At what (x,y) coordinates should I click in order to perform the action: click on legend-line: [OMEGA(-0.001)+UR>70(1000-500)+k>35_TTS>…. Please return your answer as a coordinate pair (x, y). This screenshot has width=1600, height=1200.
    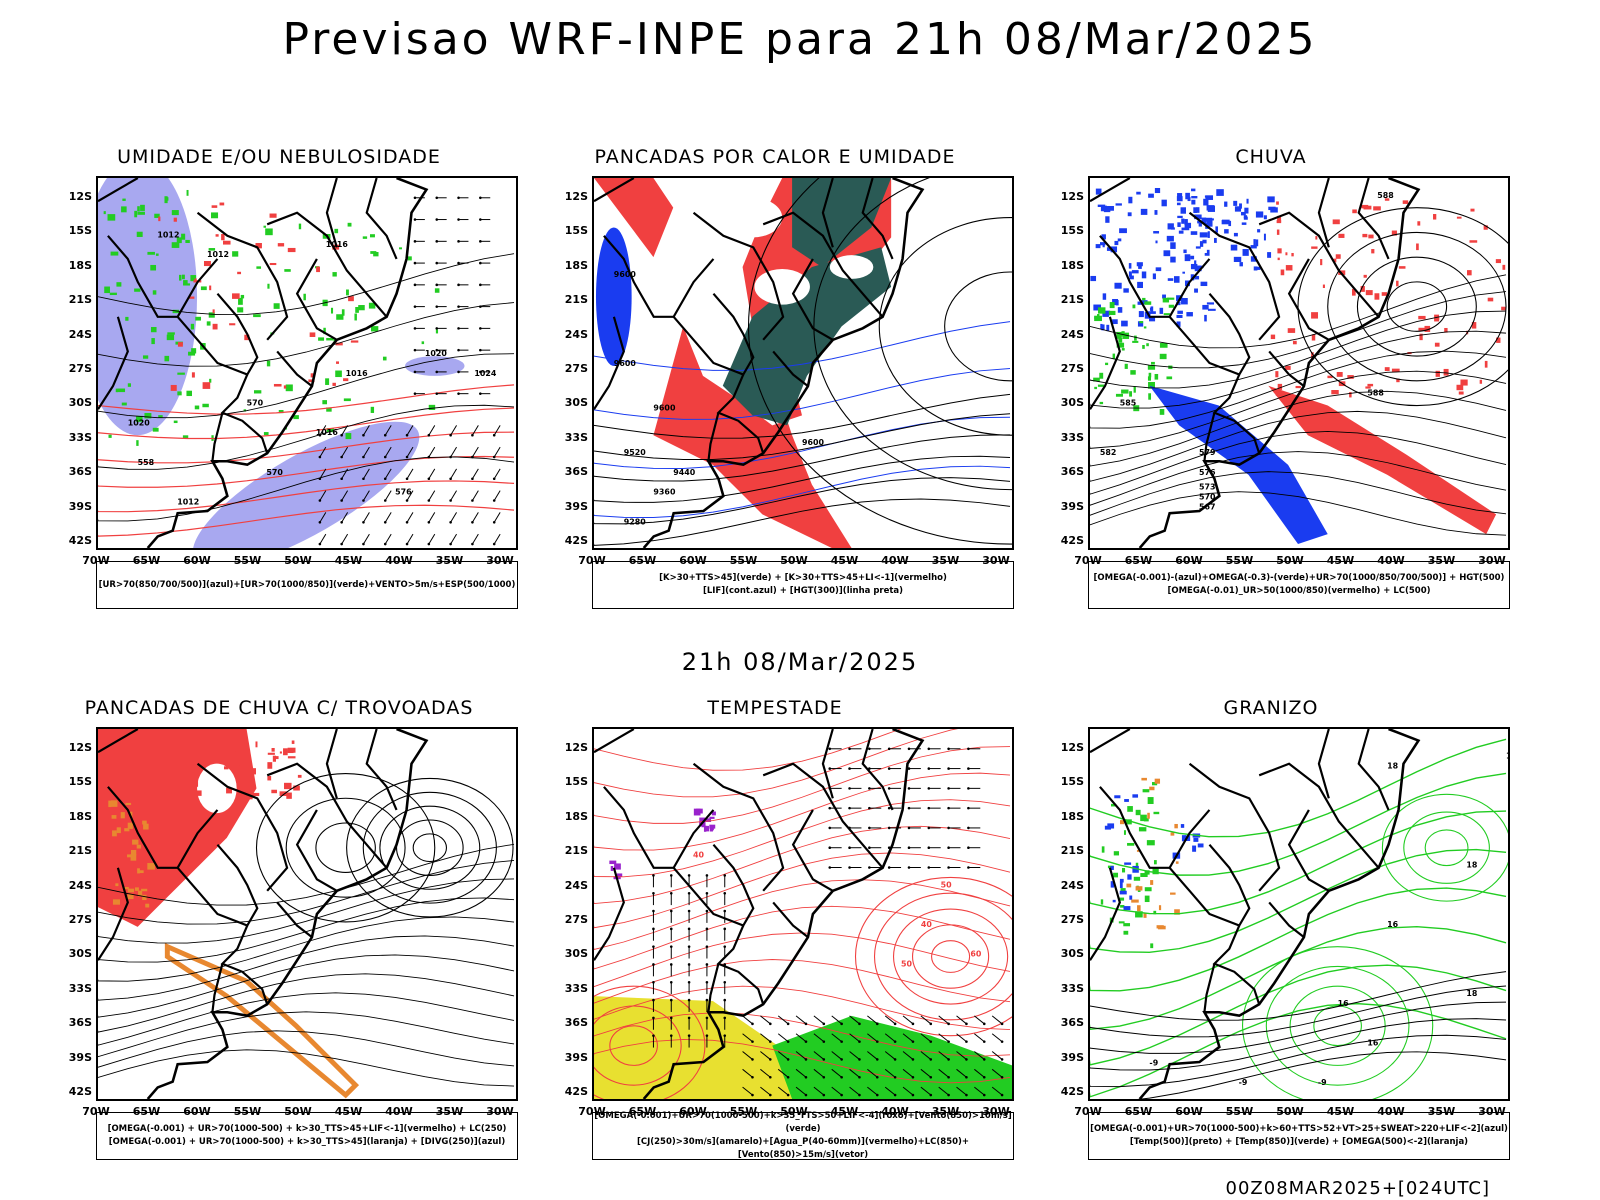
    Looking at the image, I should click on (803, 1122).